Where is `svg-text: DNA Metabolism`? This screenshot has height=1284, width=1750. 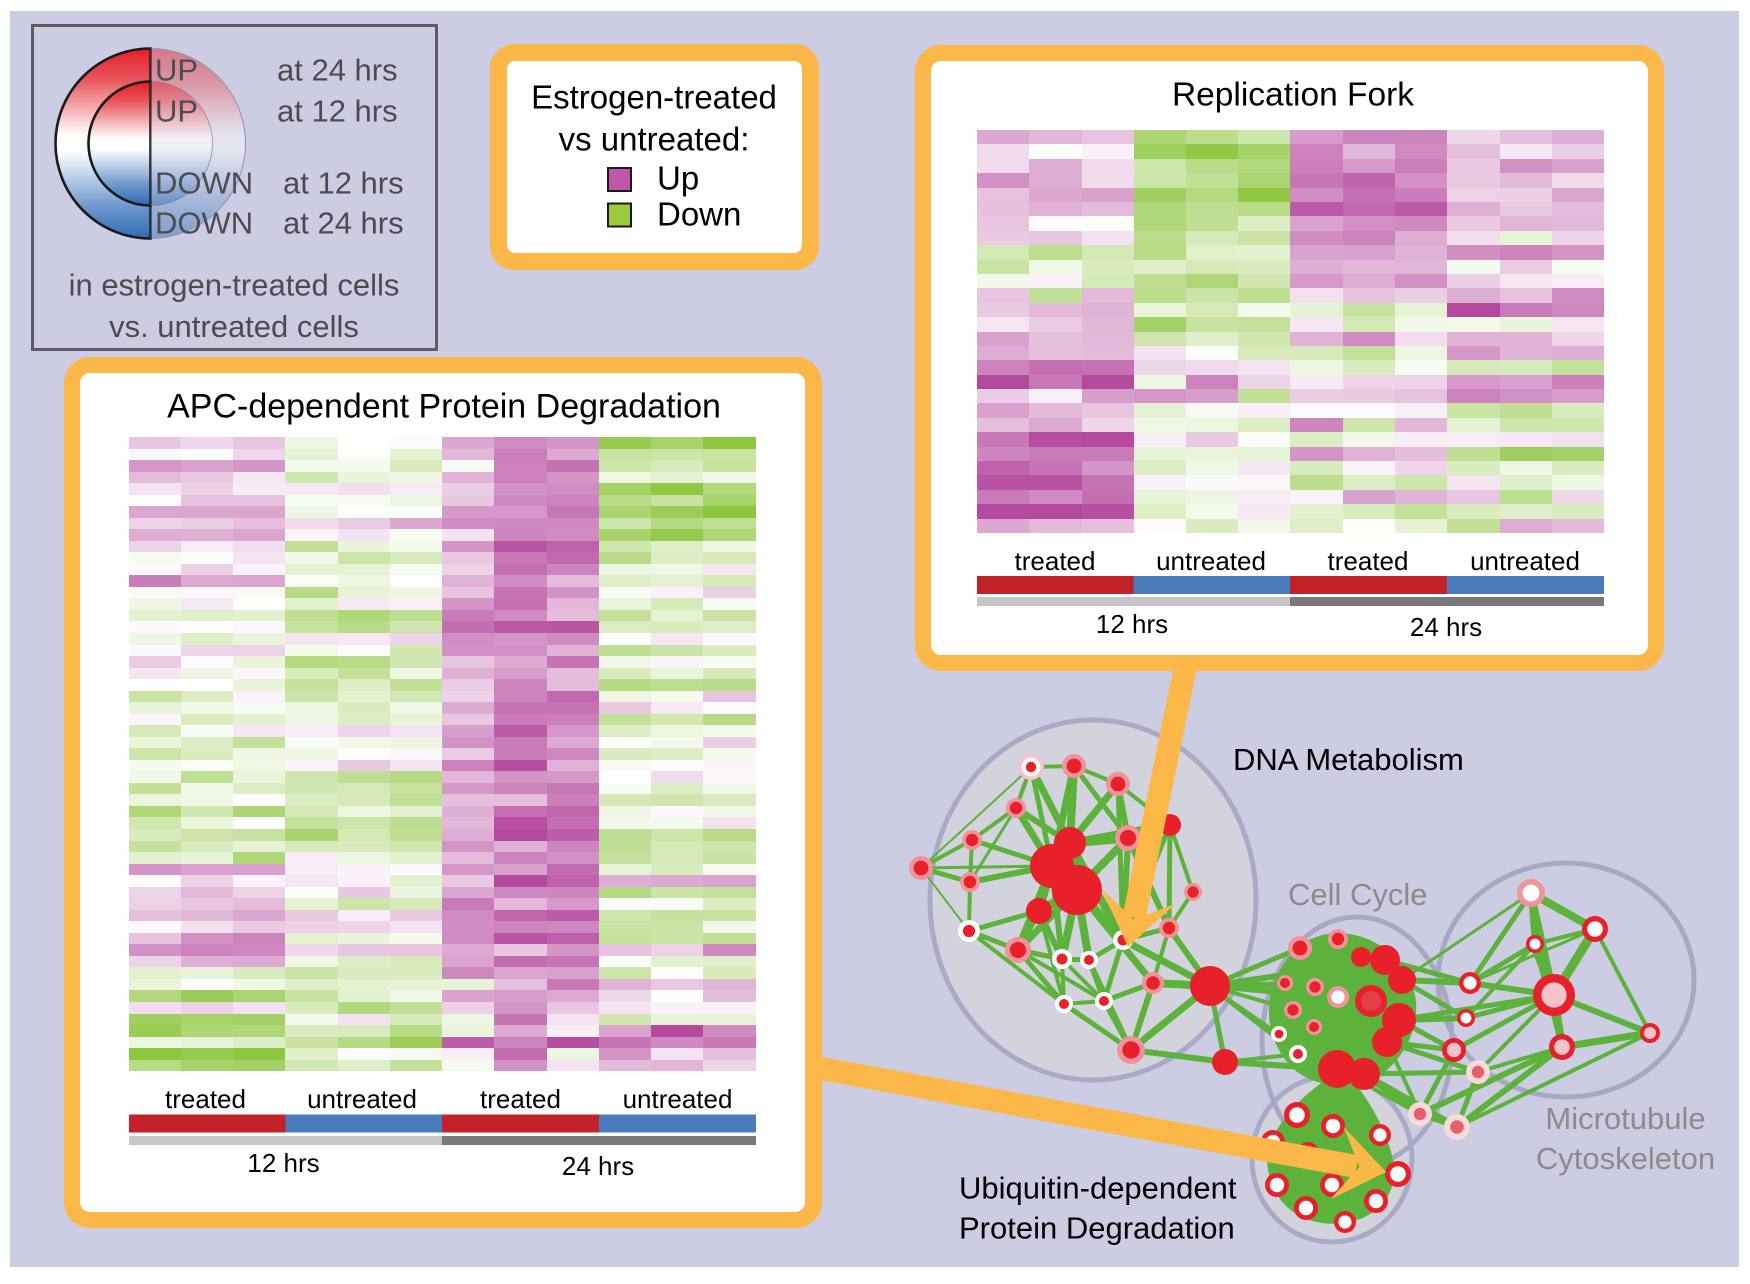 svg-text: DNA Metabolism is located at coordinates (1348, 759).